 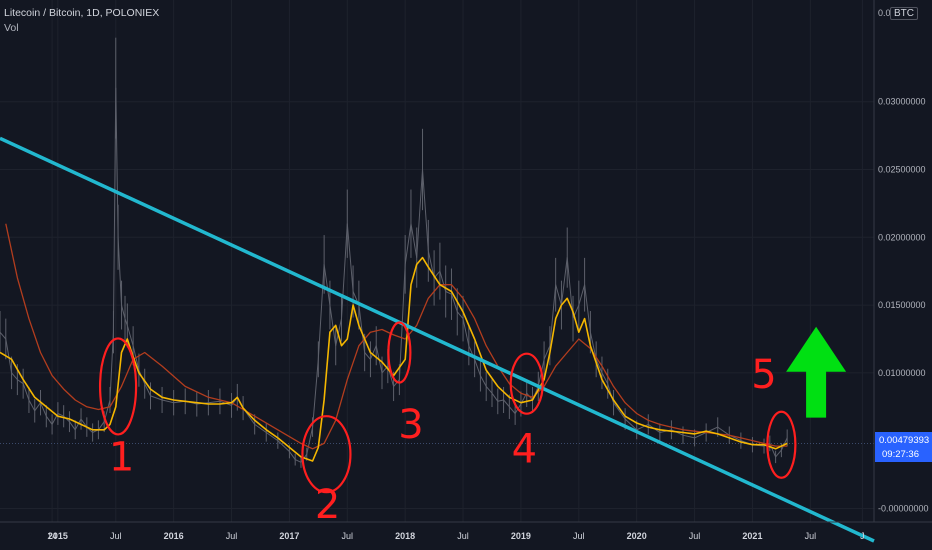 What do you see at coordinates (903, 508) in the screenshot?
I see `y-tick-label: -0.00000000` at bounding box center [903, 508].